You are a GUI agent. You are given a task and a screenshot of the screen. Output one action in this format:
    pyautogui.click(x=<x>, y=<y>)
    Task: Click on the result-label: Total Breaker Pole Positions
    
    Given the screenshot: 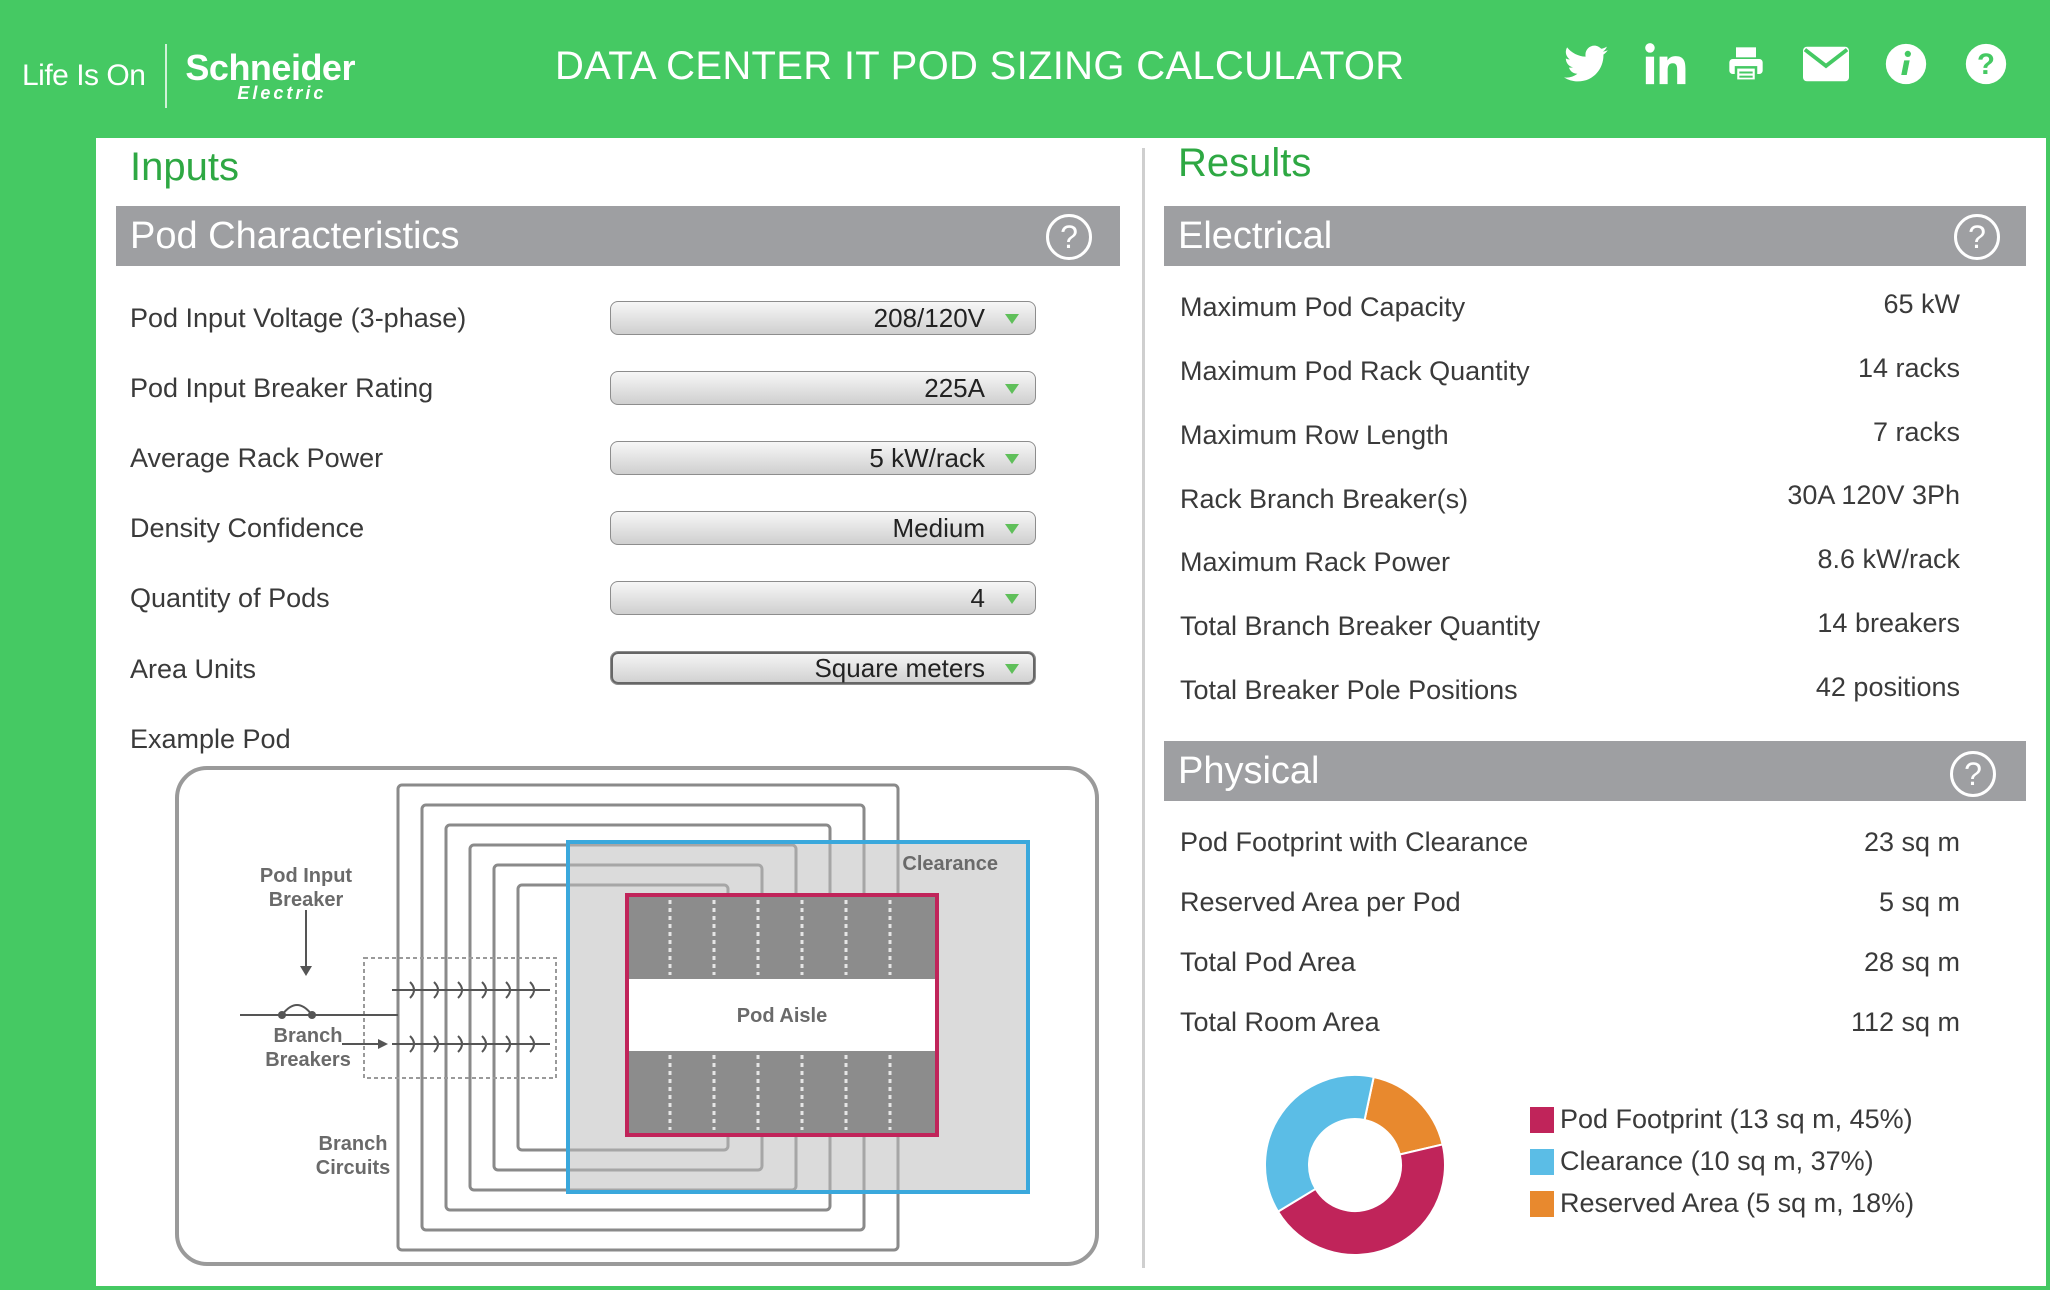 What is the action you would take?
    pyautogui.click(x=1349, y=690)
    